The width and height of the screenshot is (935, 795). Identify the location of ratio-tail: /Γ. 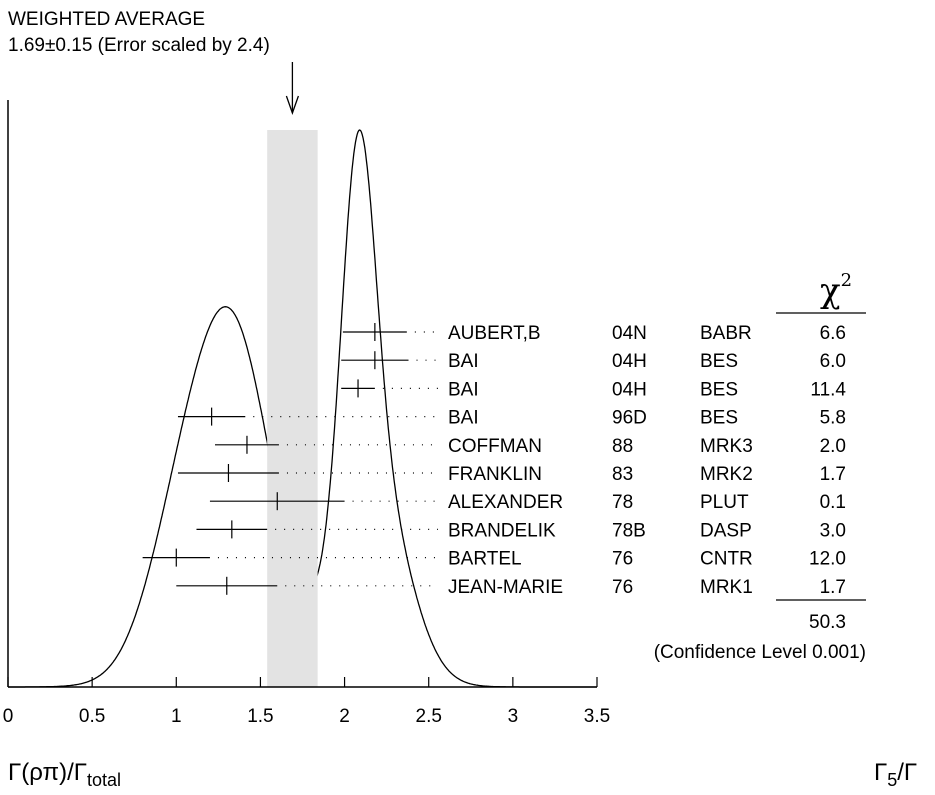
(907, 772).